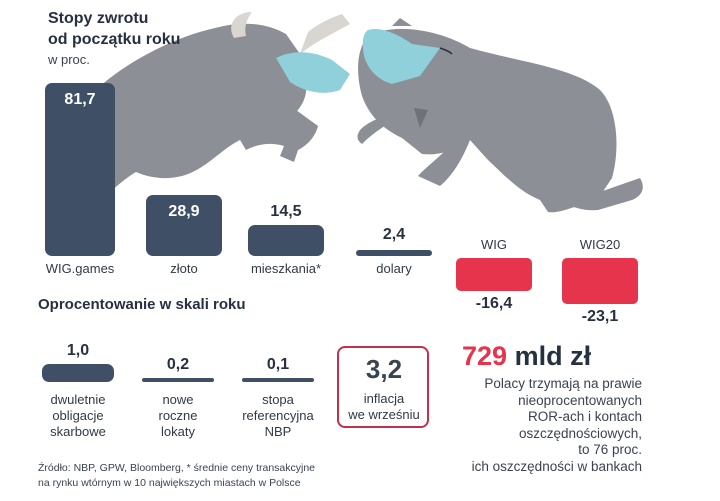 The width and height of the screenshot is (720, 501). What do you see at coordinates (600, 317) in the screenshot?
I see `data-label: -23,1` at bounding box center [600, 317].